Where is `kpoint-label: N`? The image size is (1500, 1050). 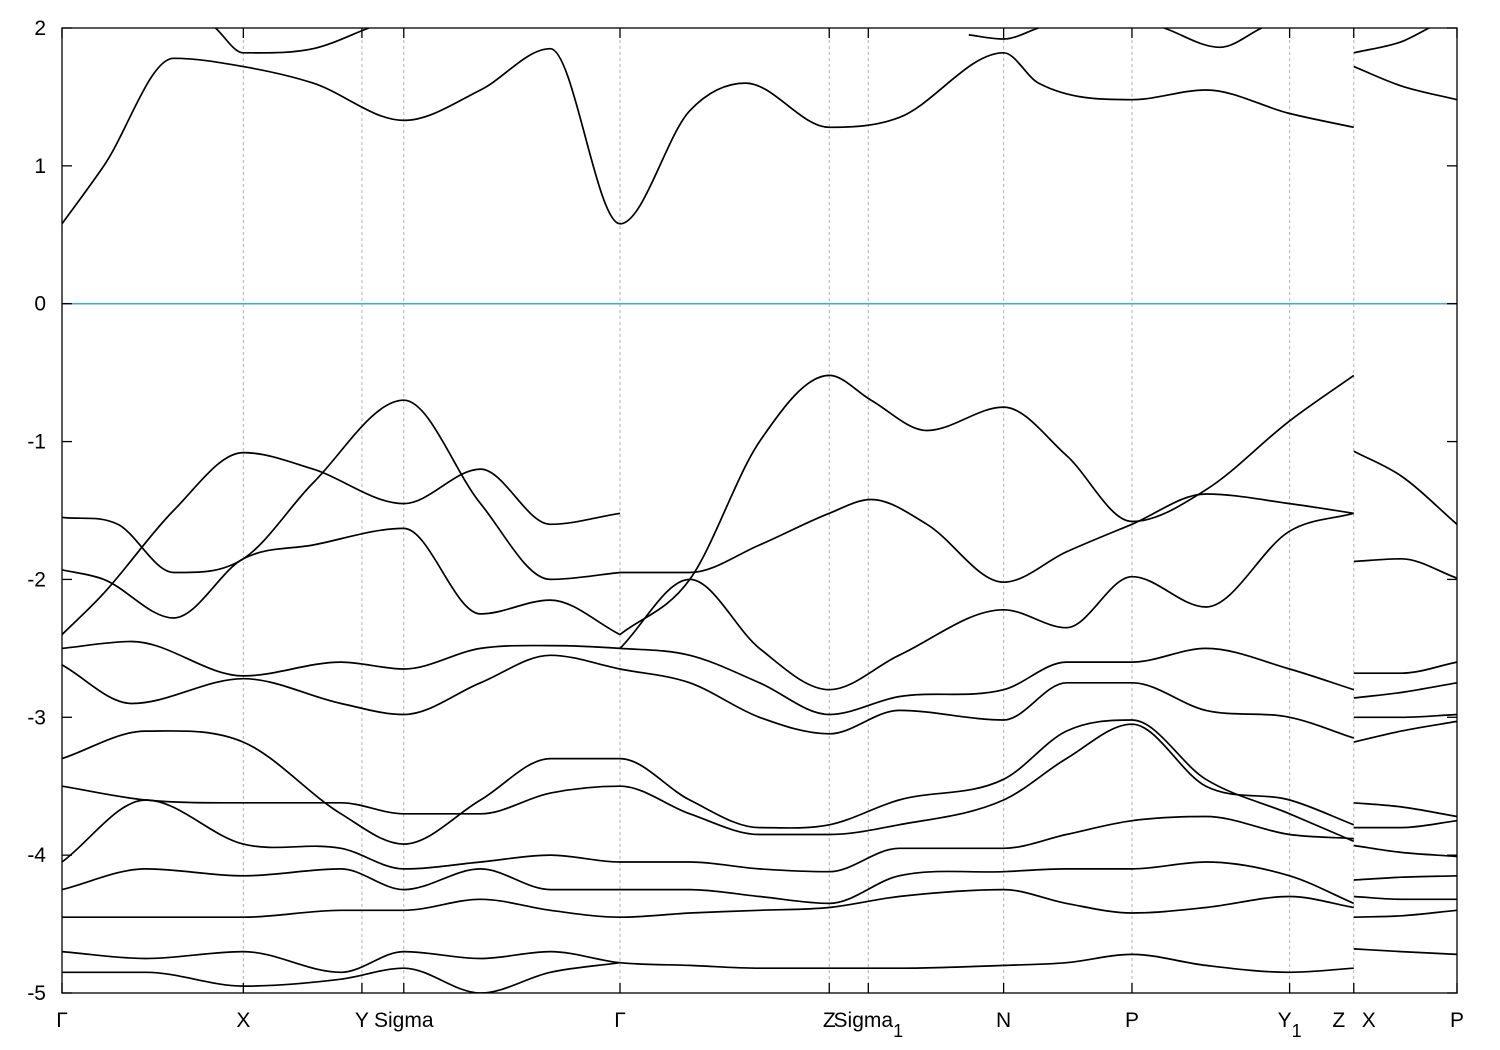
kpoint-label: N is located at coordinates (1003, 1020).